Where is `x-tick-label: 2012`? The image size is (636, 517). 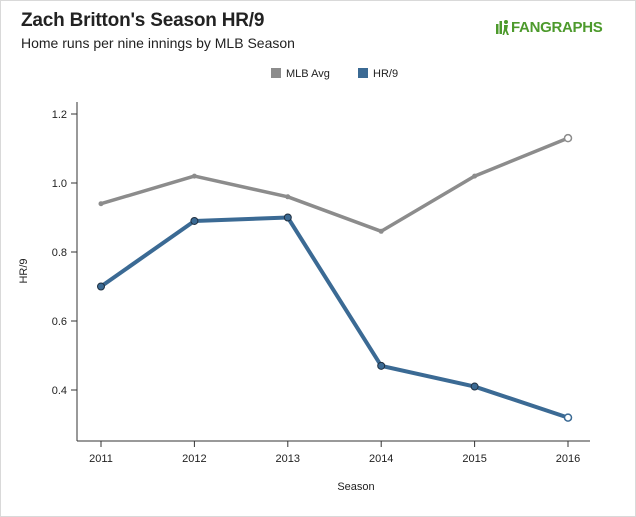 x-tick-label: 2012 is located at coordinates (194, 459).